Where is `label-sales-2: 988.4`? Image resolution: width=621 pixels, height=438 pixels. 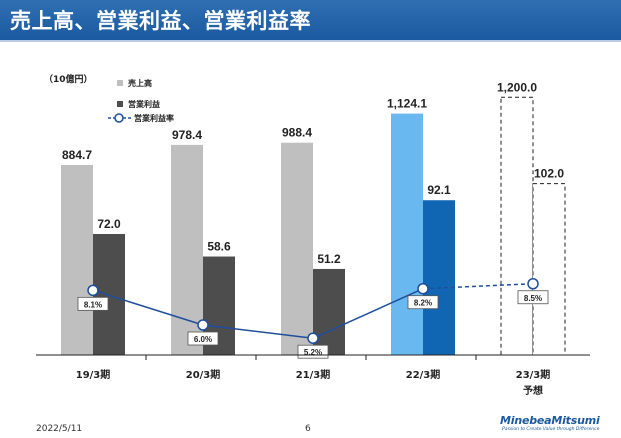 label-sales-2: 988.4 is located at coordinates (297, 133).